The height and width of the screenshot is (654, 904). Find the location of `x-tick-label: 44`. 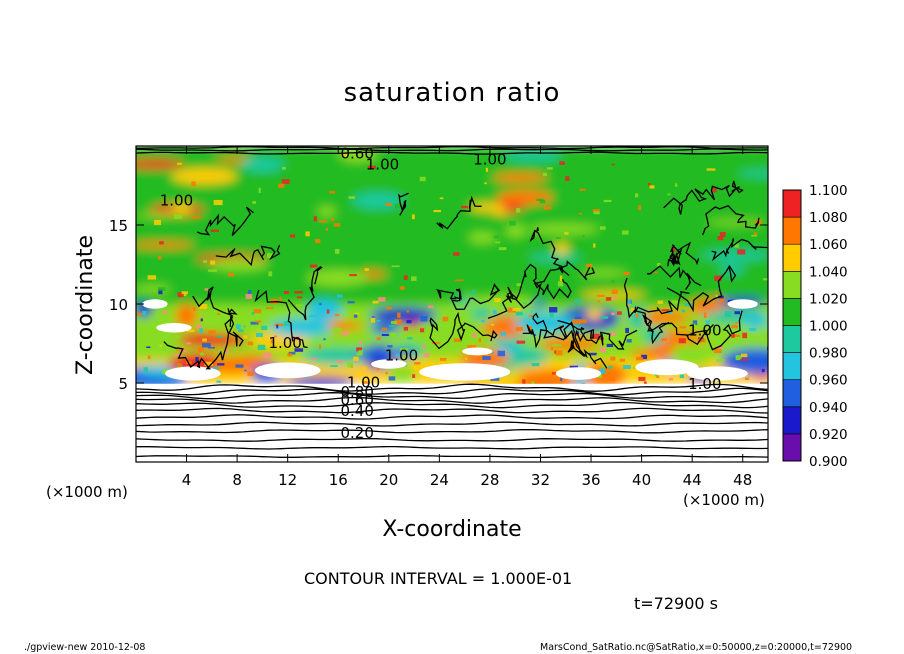

x-tick-label: 44 is located at coordinates (692, 480).